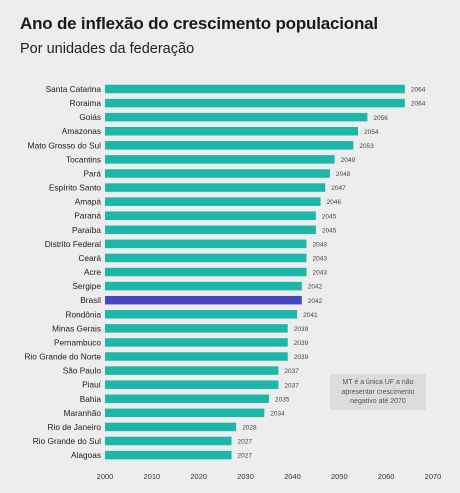 This screenshot has height=493, width=460. Describe the element at coordinates (77, 342) in the screenshot. I see `category-label: Pernambuco` at that location.